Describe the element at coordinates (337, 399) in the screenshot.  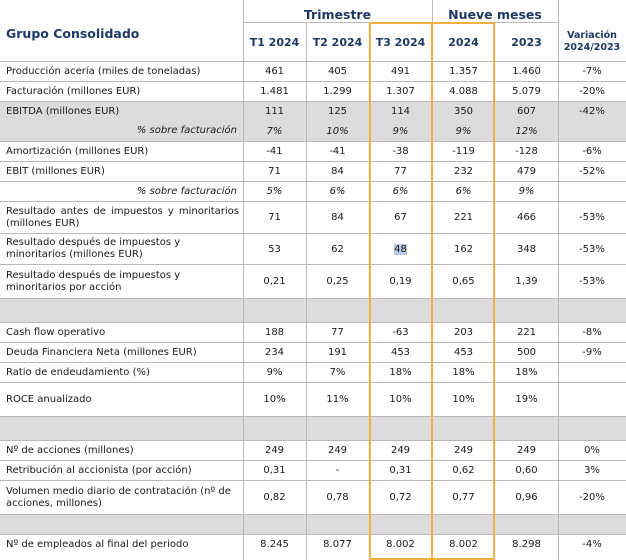
I see `cell-t2: 11%` at that location.